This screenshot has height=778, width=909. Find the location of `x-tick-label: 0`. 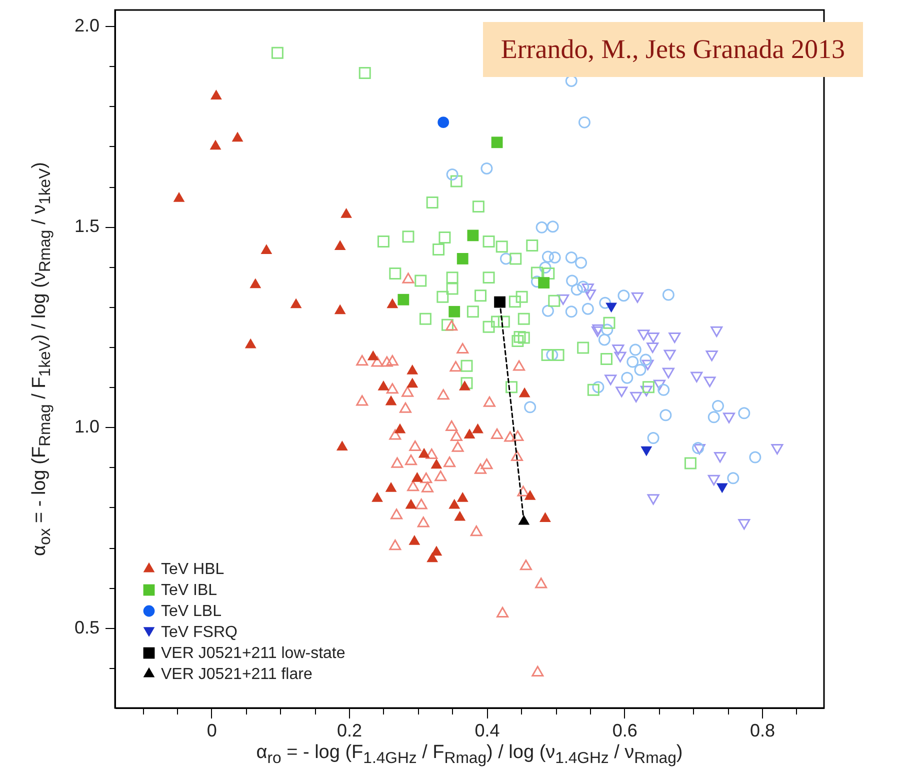

x-tick-label: 0 is located at coordinates (211, 730).